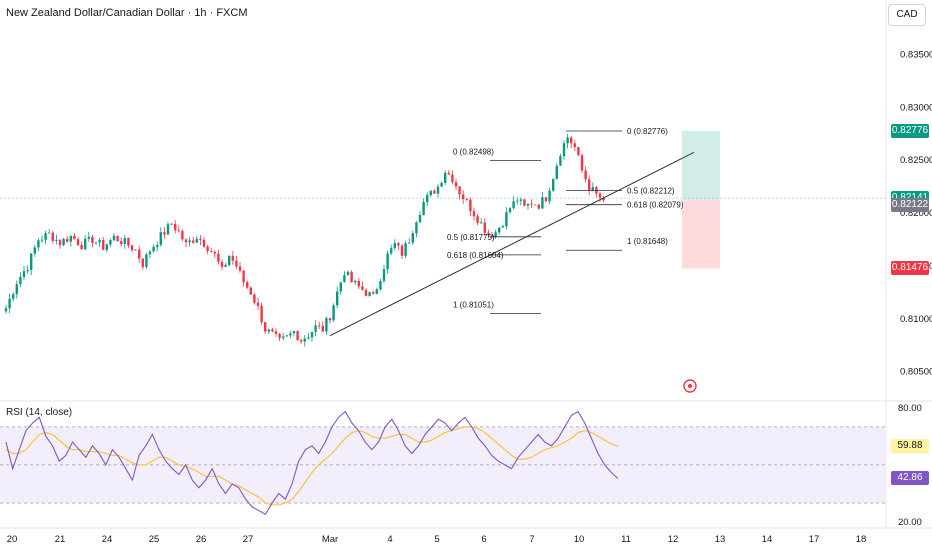  I want to click on price-tag: 0.81476, so click(910, 268).